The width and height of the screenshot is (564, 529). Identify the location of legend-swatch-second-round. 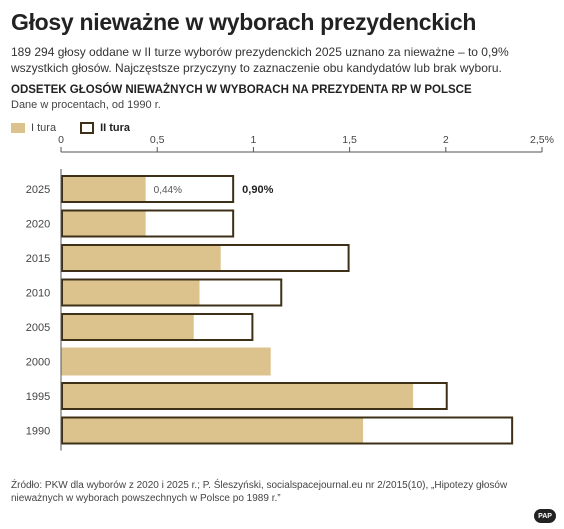
(87, 128).